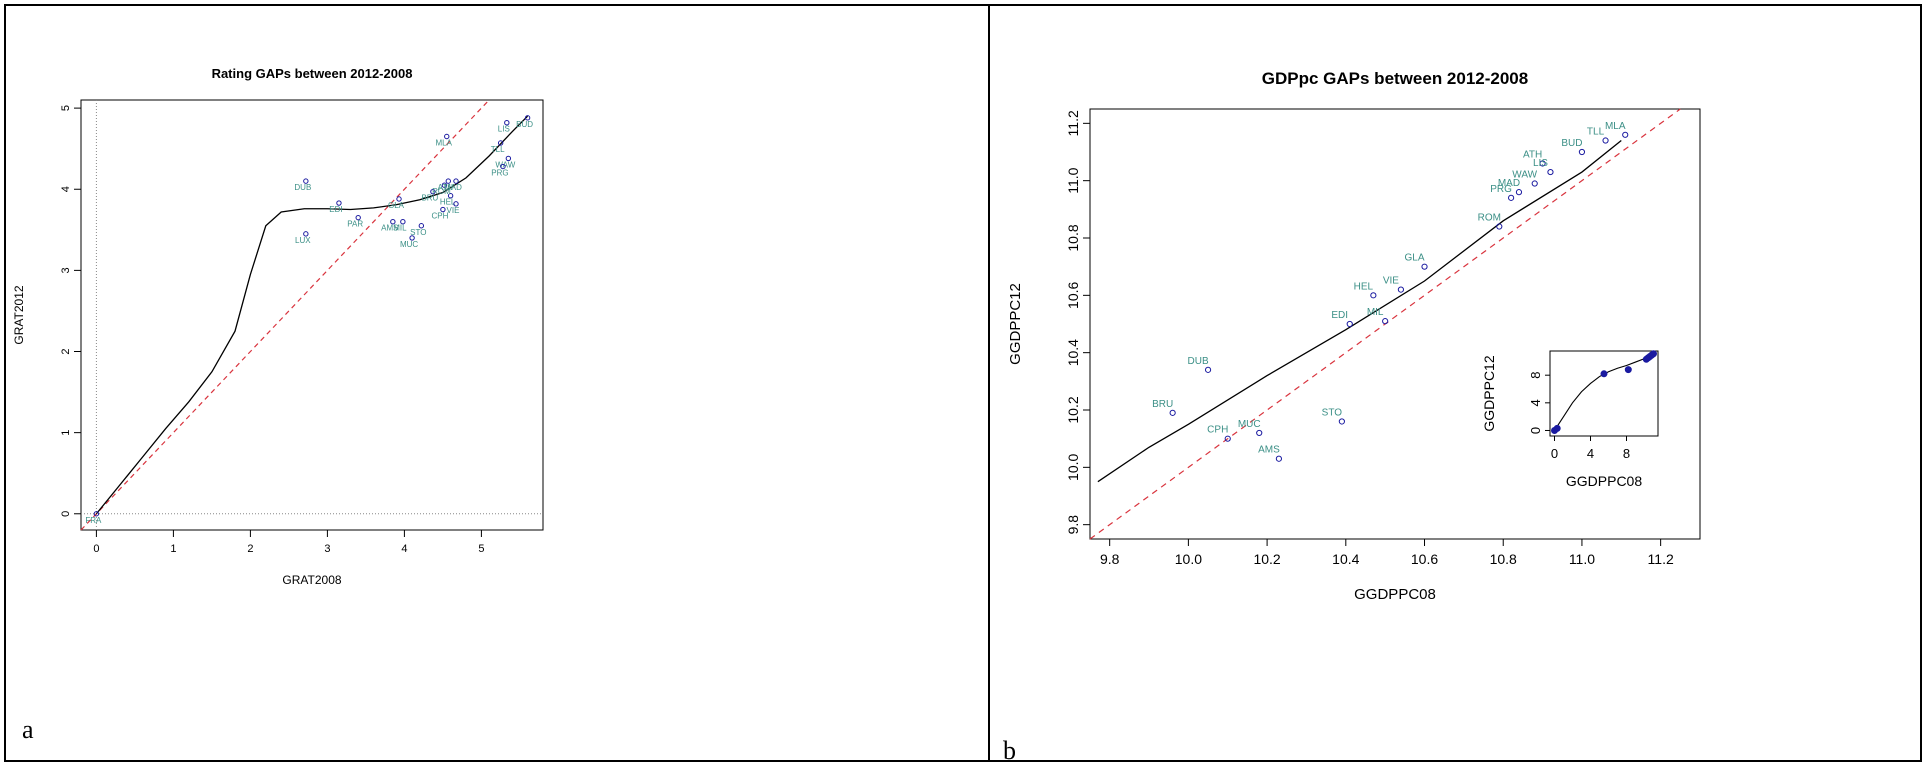 Image resolution: width=1928 pixels, height=767 pixels. I want to click on gdppc-point-label: AMS, so click(1269, 450).